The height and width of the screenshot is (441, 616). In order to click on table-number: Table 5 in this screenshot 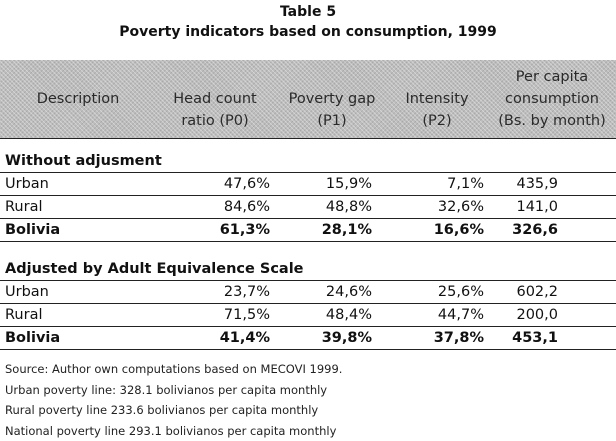, I will do `click(308, 12)`.